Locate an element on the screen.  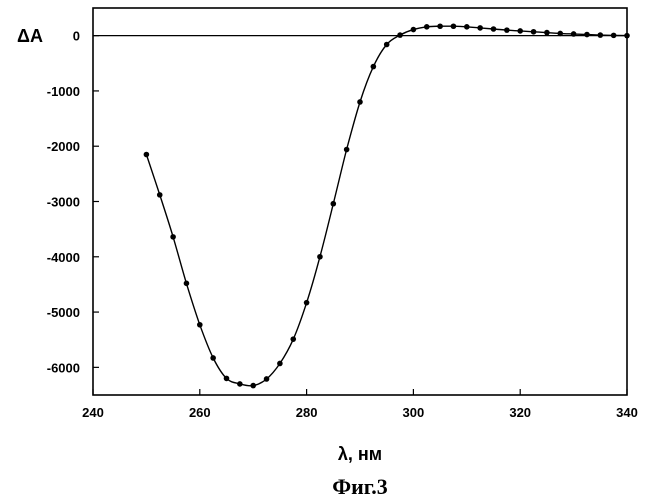
x-axis: 240 260 280 300 320 340 is located at coordinates (360, 404).